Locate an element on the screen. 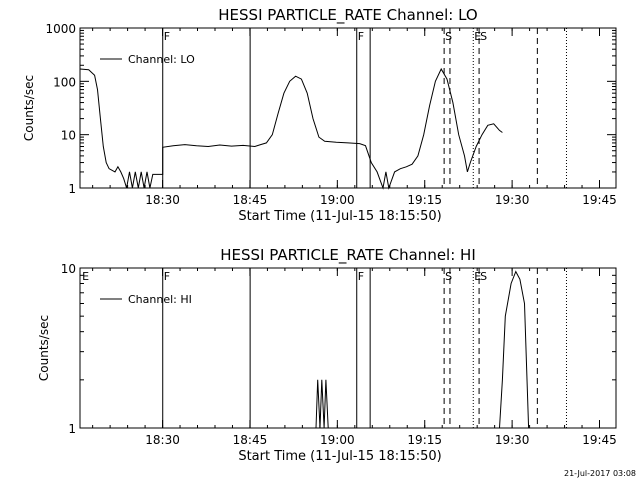 The image size is (640, 480). chart-title: HESSI PARTICLE_RATE Channel: LO is located at coordinates (347, 15).